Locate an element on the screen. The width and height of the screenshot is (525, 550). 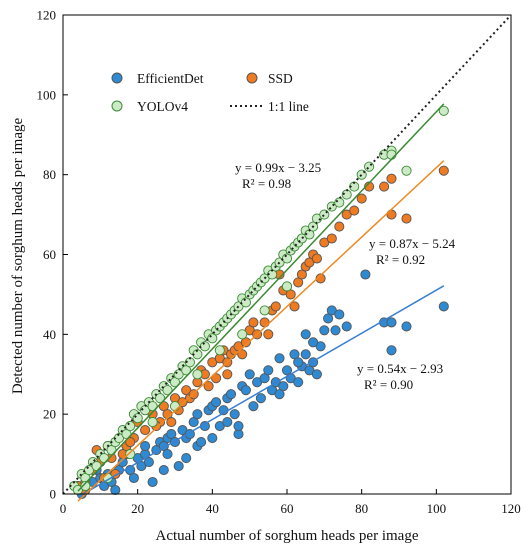
equation-ssd: y = 0.87x − 5.24 R² = 0.92 is located at coordinates (412, 251).